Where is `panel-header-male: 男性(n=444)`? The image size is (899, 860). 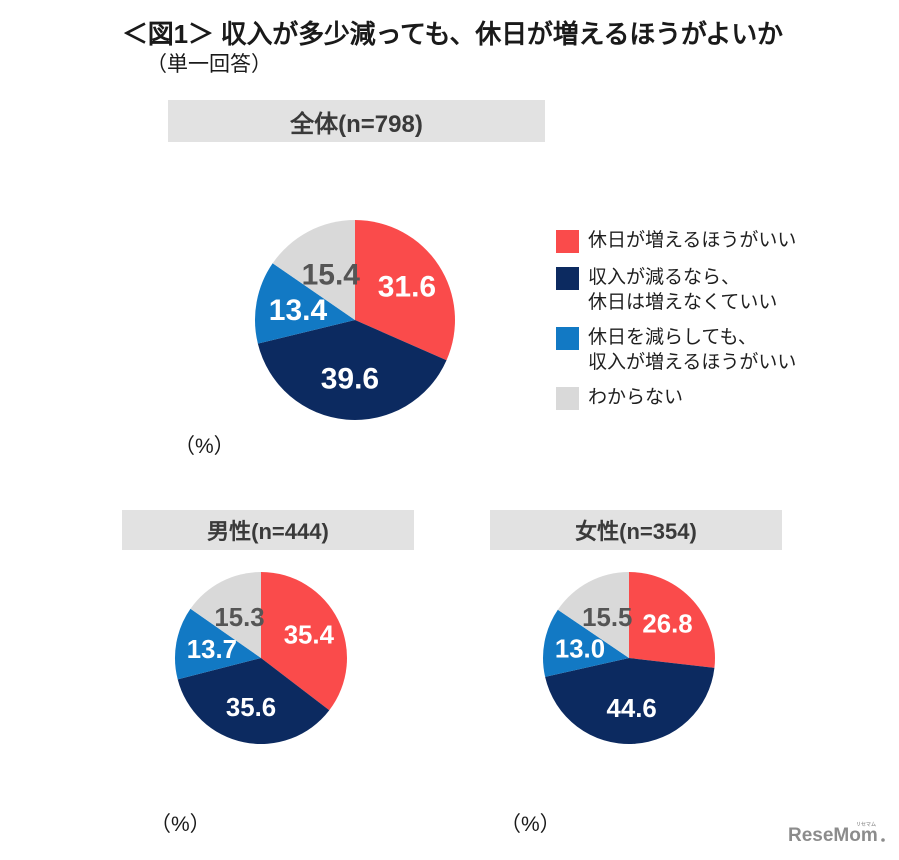 panel-header-male: 男性(n=444) is located at coordinates (268, 530).